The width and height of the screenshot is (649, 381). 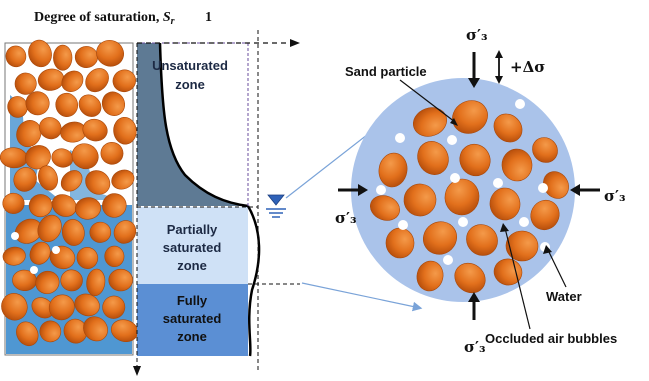 I want to click on depth-axis-arrow, so click(x=137, y=371).